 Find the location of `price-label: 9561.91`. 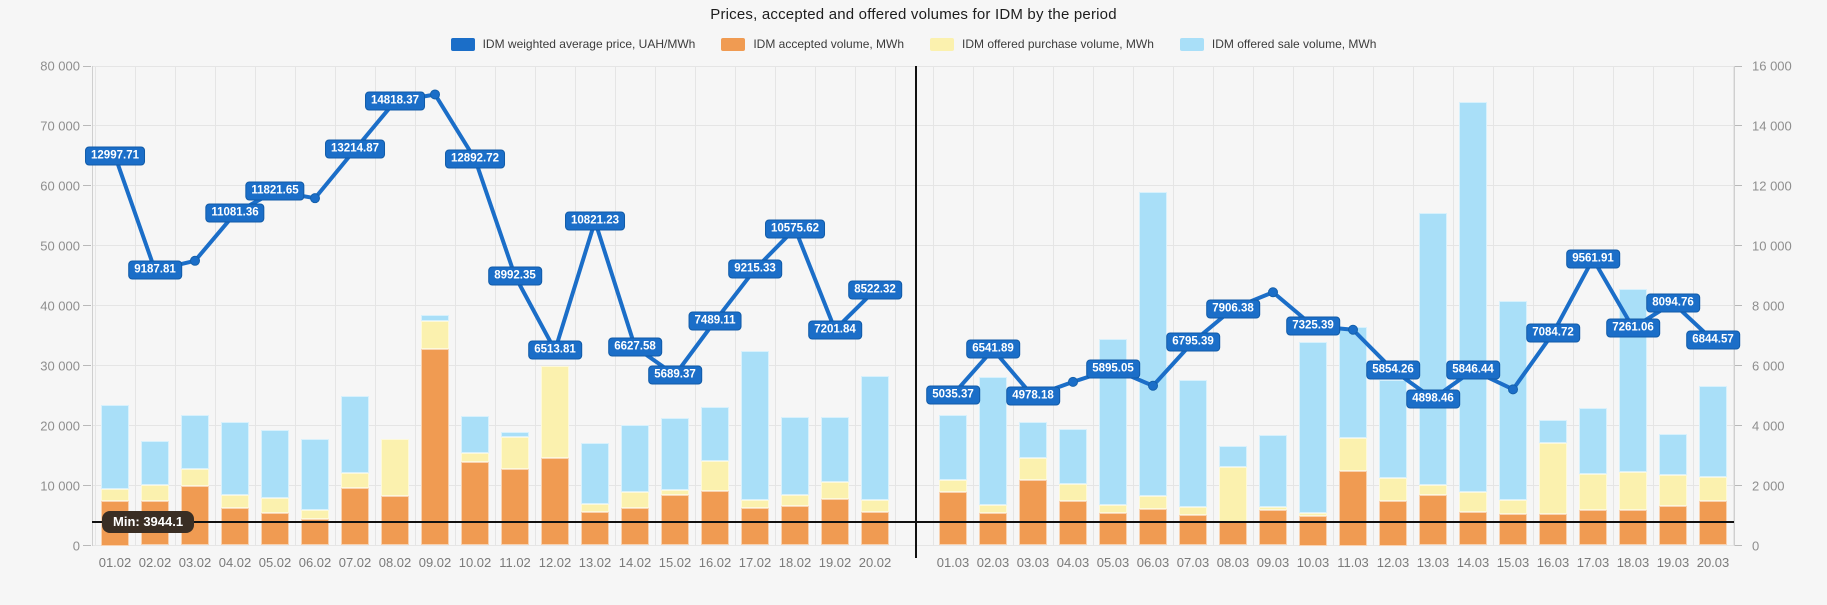

price-label: 9561.91 is located at coordinates (1593, 259).